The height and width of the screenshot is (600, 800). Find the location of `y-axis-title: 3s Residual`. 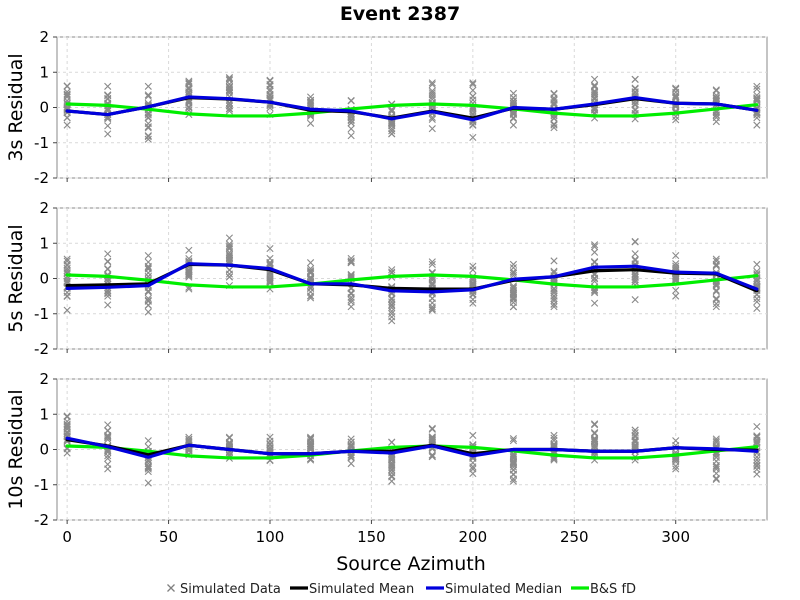

y-axis-title: 3s Residual is located at coordinates (16, 107).